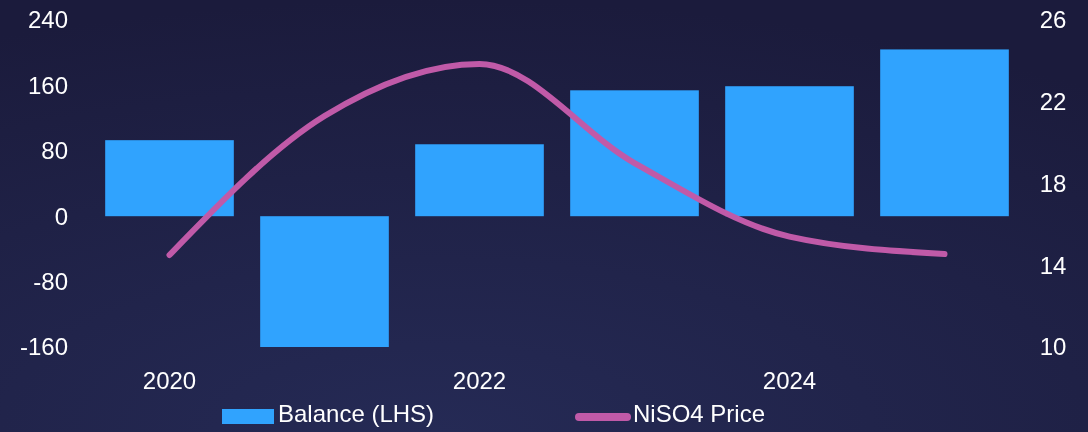 The width and height of the screenshot is (1088, 432). What do you see at coordinates (50, 281) in the screenshot?
I see `y-tick-label: -80` at bounding box center [50, 281].